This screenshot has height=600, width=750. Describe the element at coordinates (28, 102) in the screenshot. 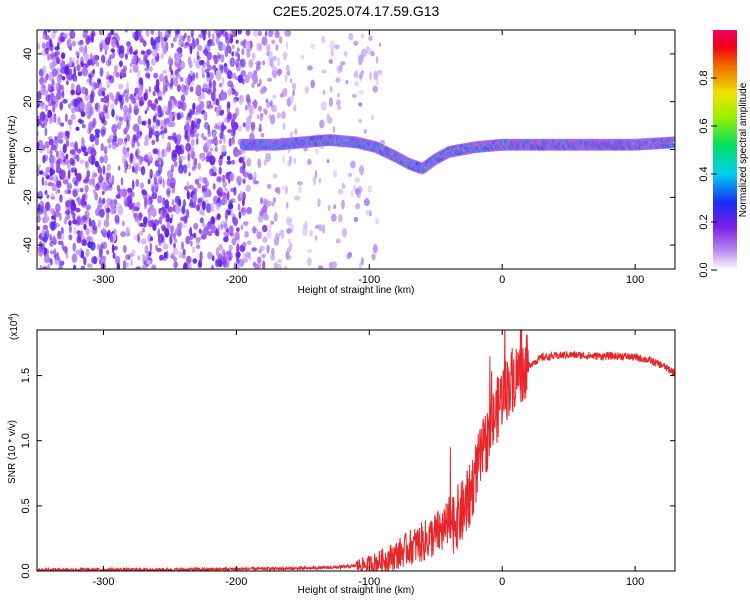

I see `spectrogram-y-tick-label: 20` at that location.